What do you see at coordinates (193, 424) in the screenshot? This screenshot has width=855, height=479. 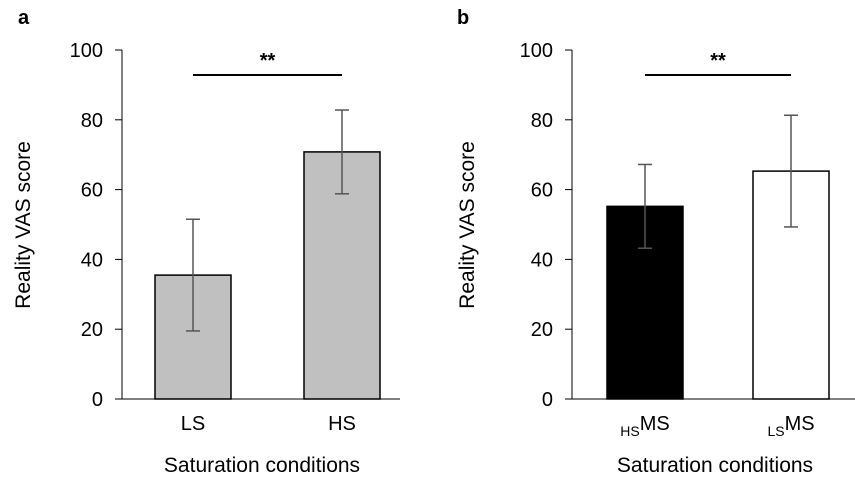 I see `panel-a-category-label-1: LS` at bounding box center [193, 424].